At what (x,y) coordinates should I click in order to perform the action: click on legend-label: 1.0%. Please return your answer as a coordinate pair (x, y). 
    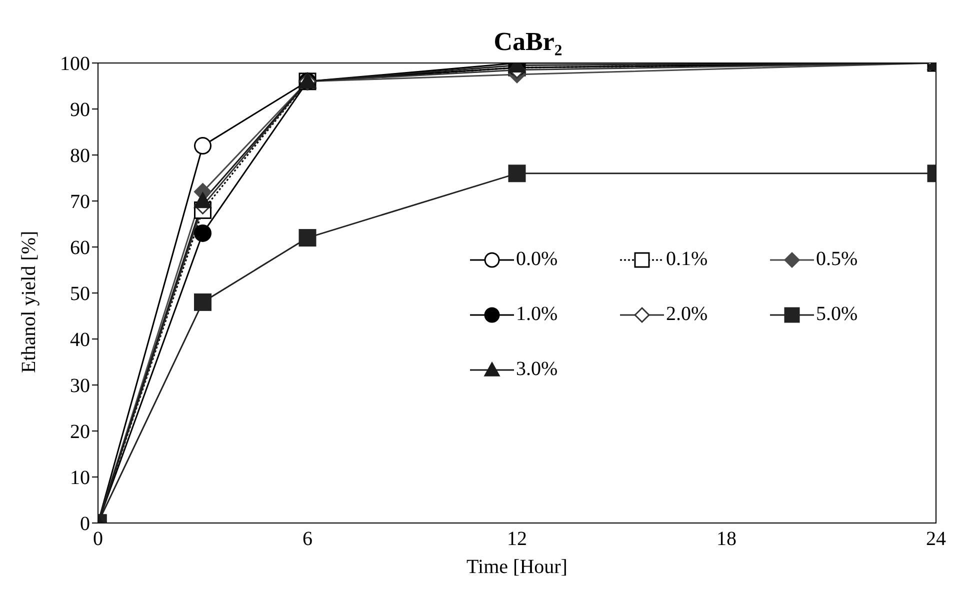
    Looking at the image, I should click on (537, 314).